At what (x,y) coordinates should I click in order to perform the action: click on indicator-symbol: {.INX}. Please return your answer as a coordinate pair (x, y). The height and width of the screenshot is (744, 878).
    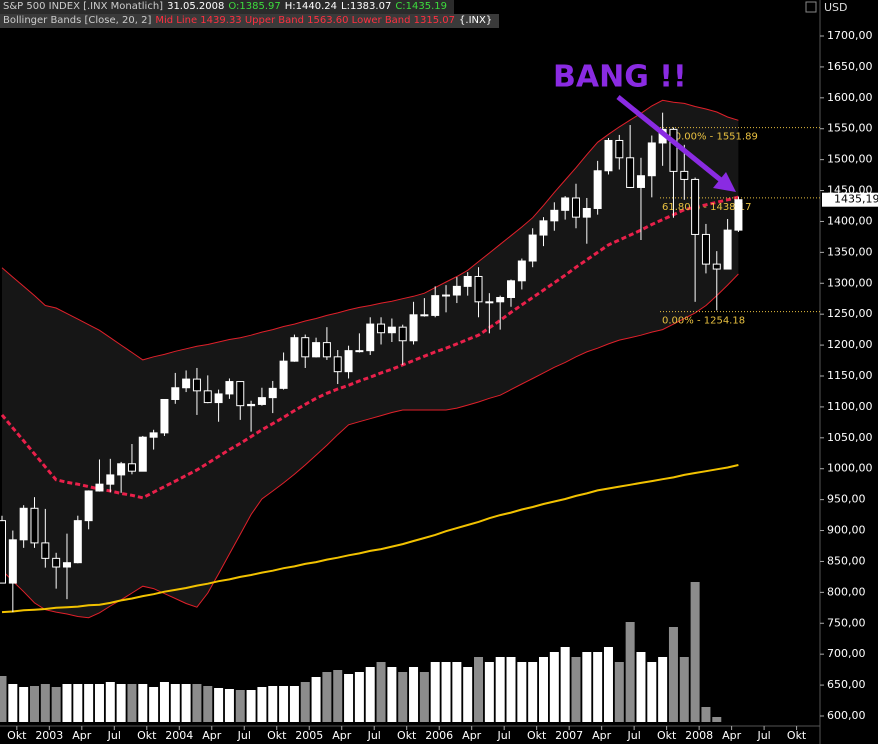
    Looking at the image, I should click on (476, 20).